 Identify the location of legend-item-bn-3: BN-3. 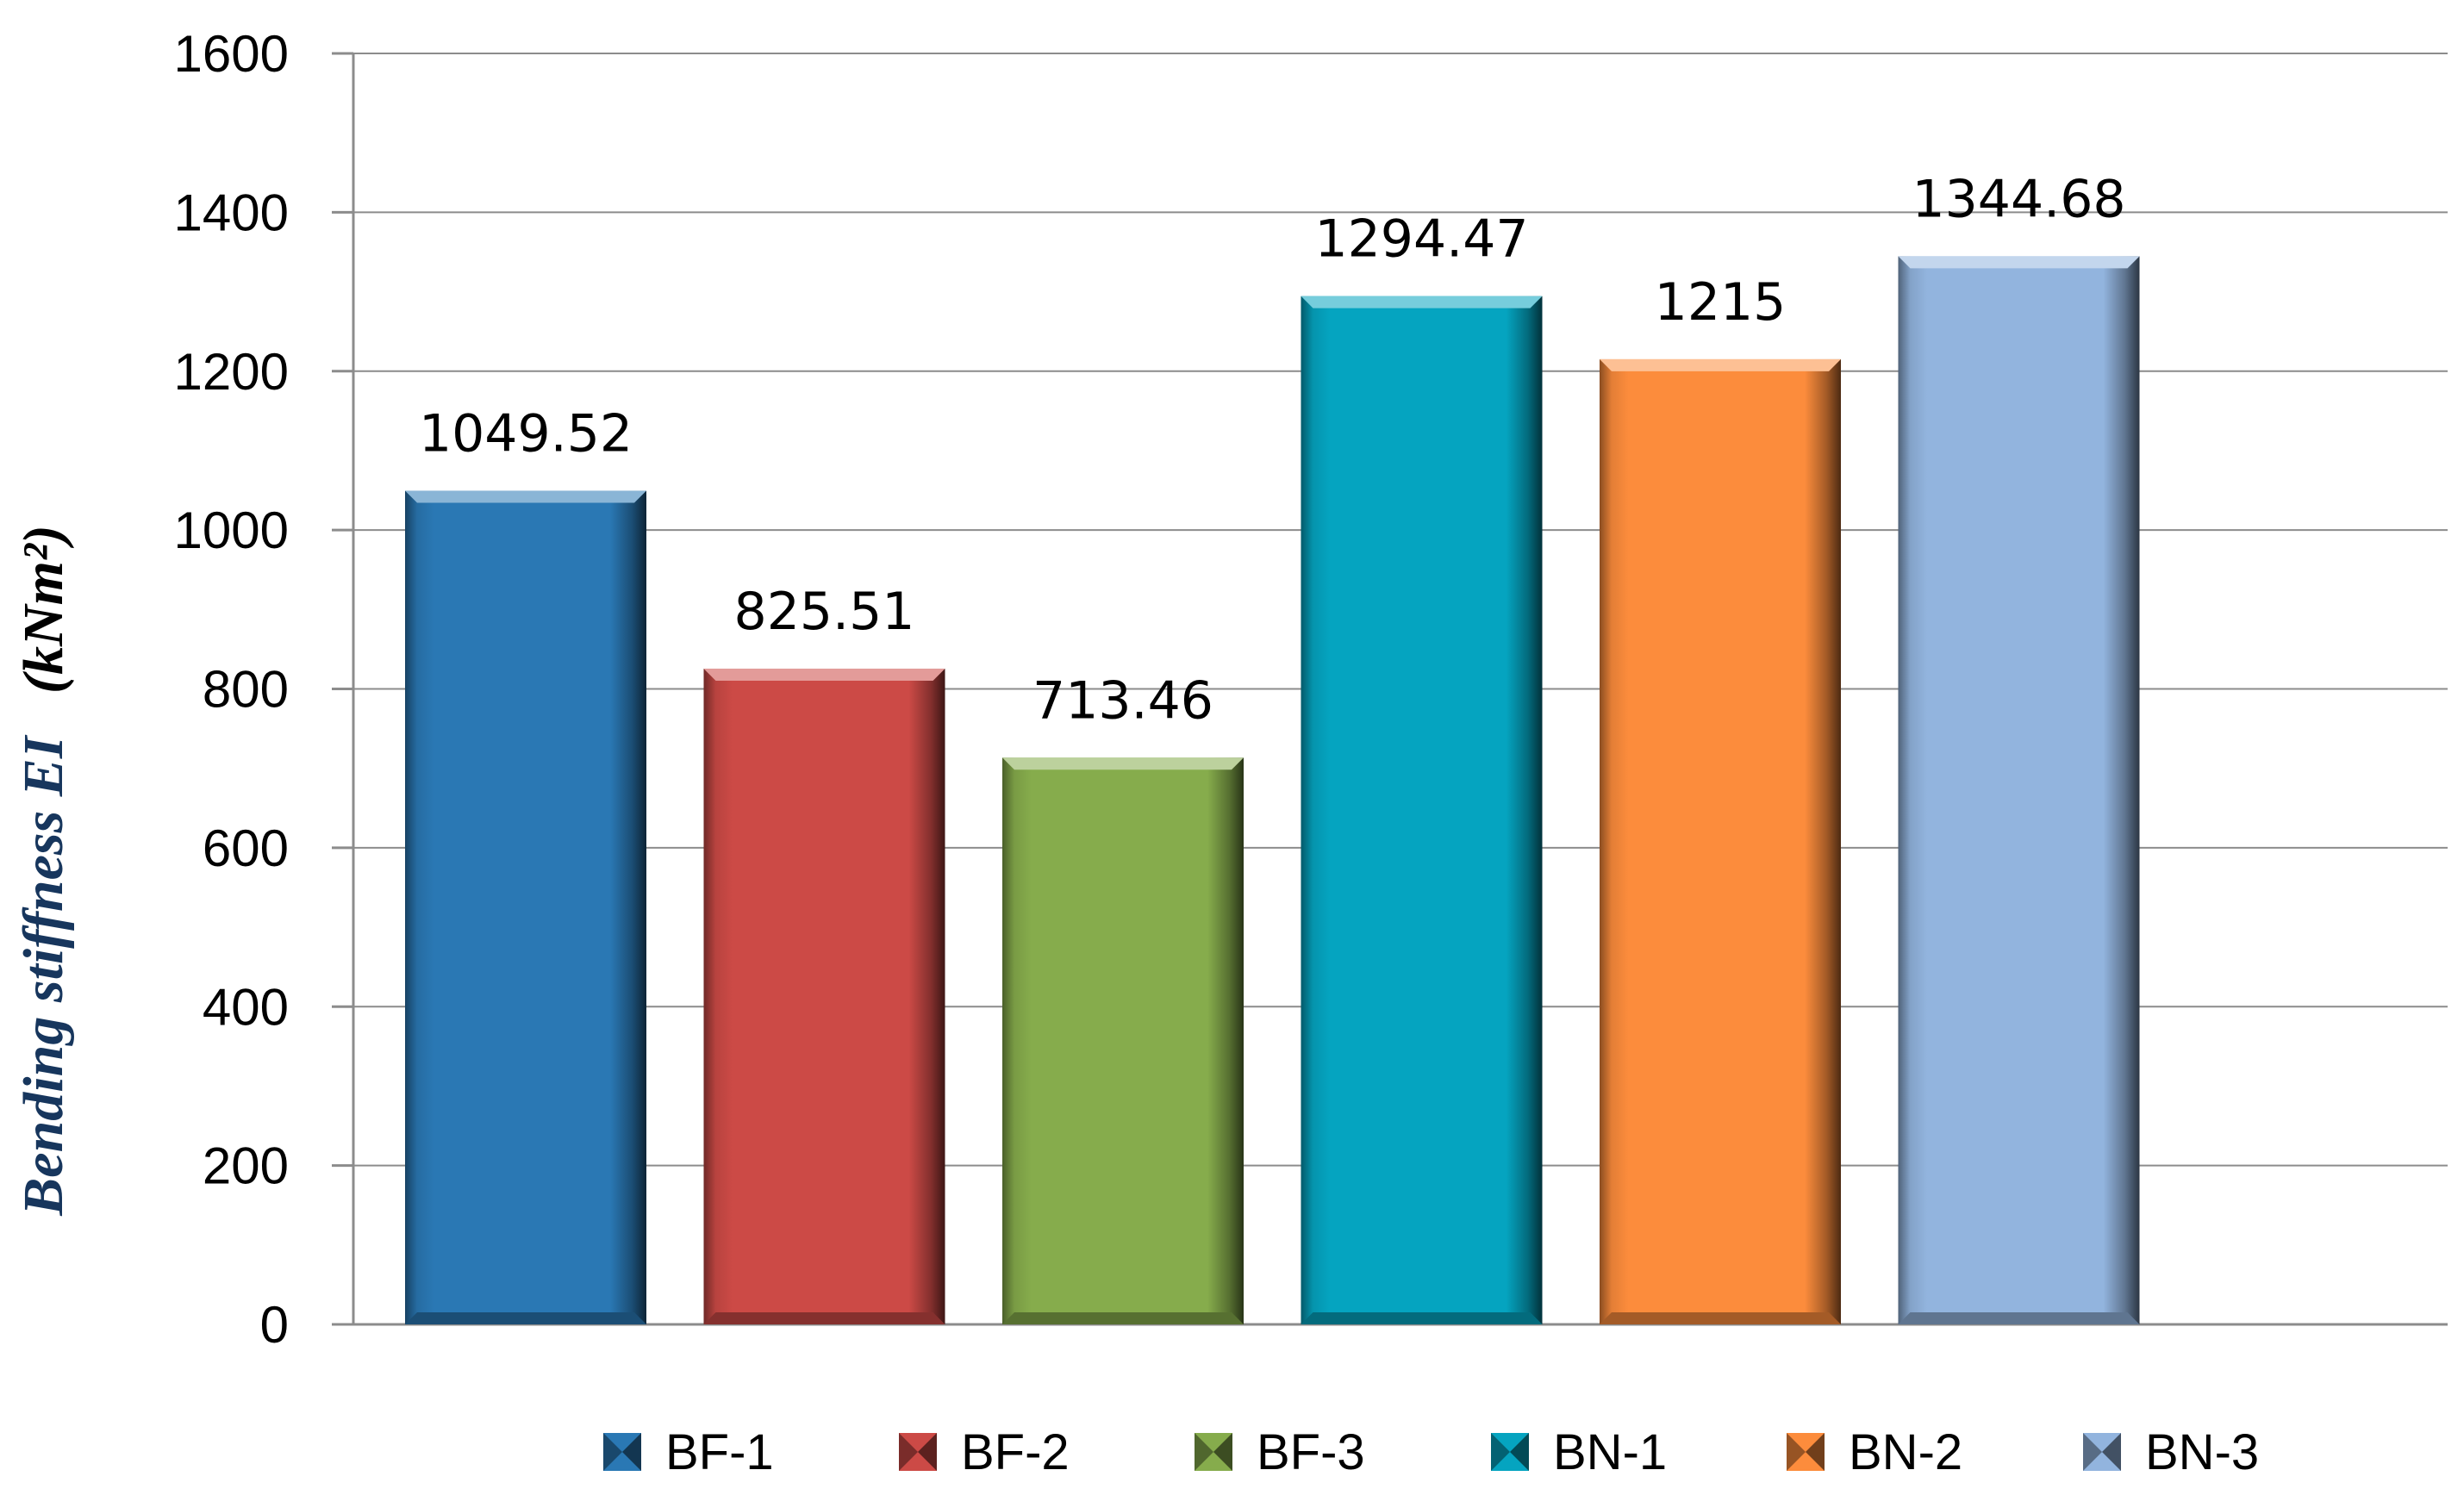
(2171, 1452).